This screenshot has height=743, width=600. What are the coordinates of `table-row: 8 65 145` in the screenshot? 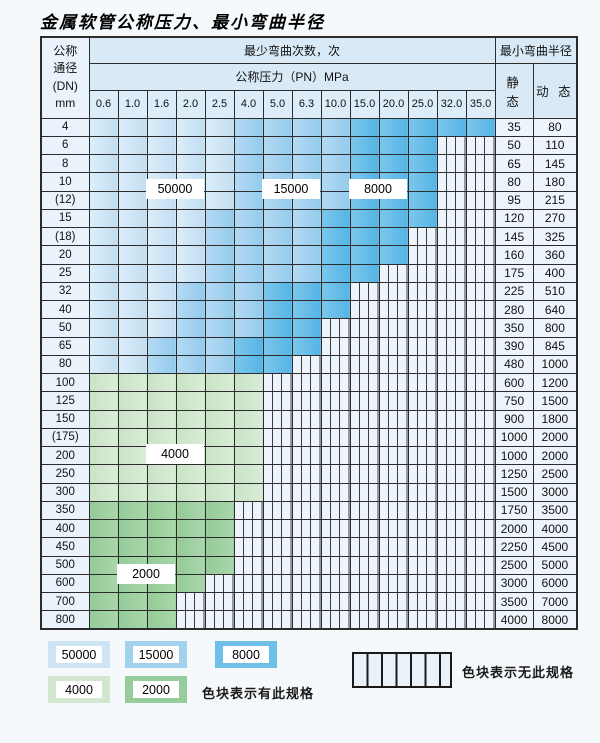 It's located at (309, 163).